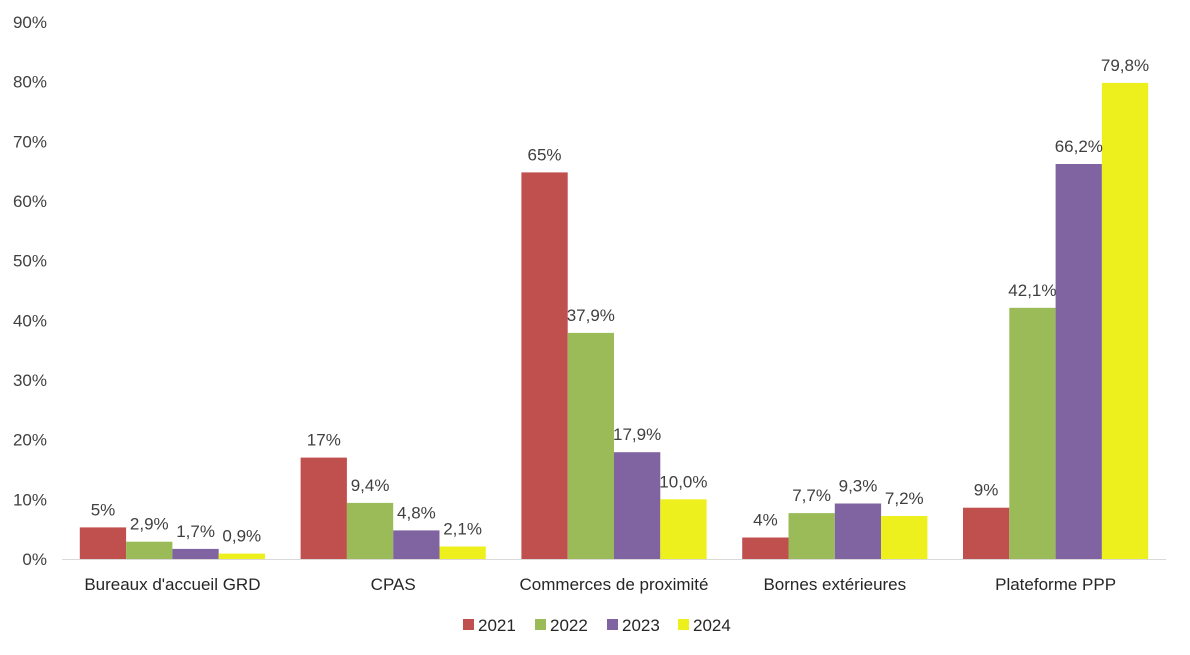 The image size is (1190, 655). I want to click on y-tick-label: 10%, so click(30, 499).